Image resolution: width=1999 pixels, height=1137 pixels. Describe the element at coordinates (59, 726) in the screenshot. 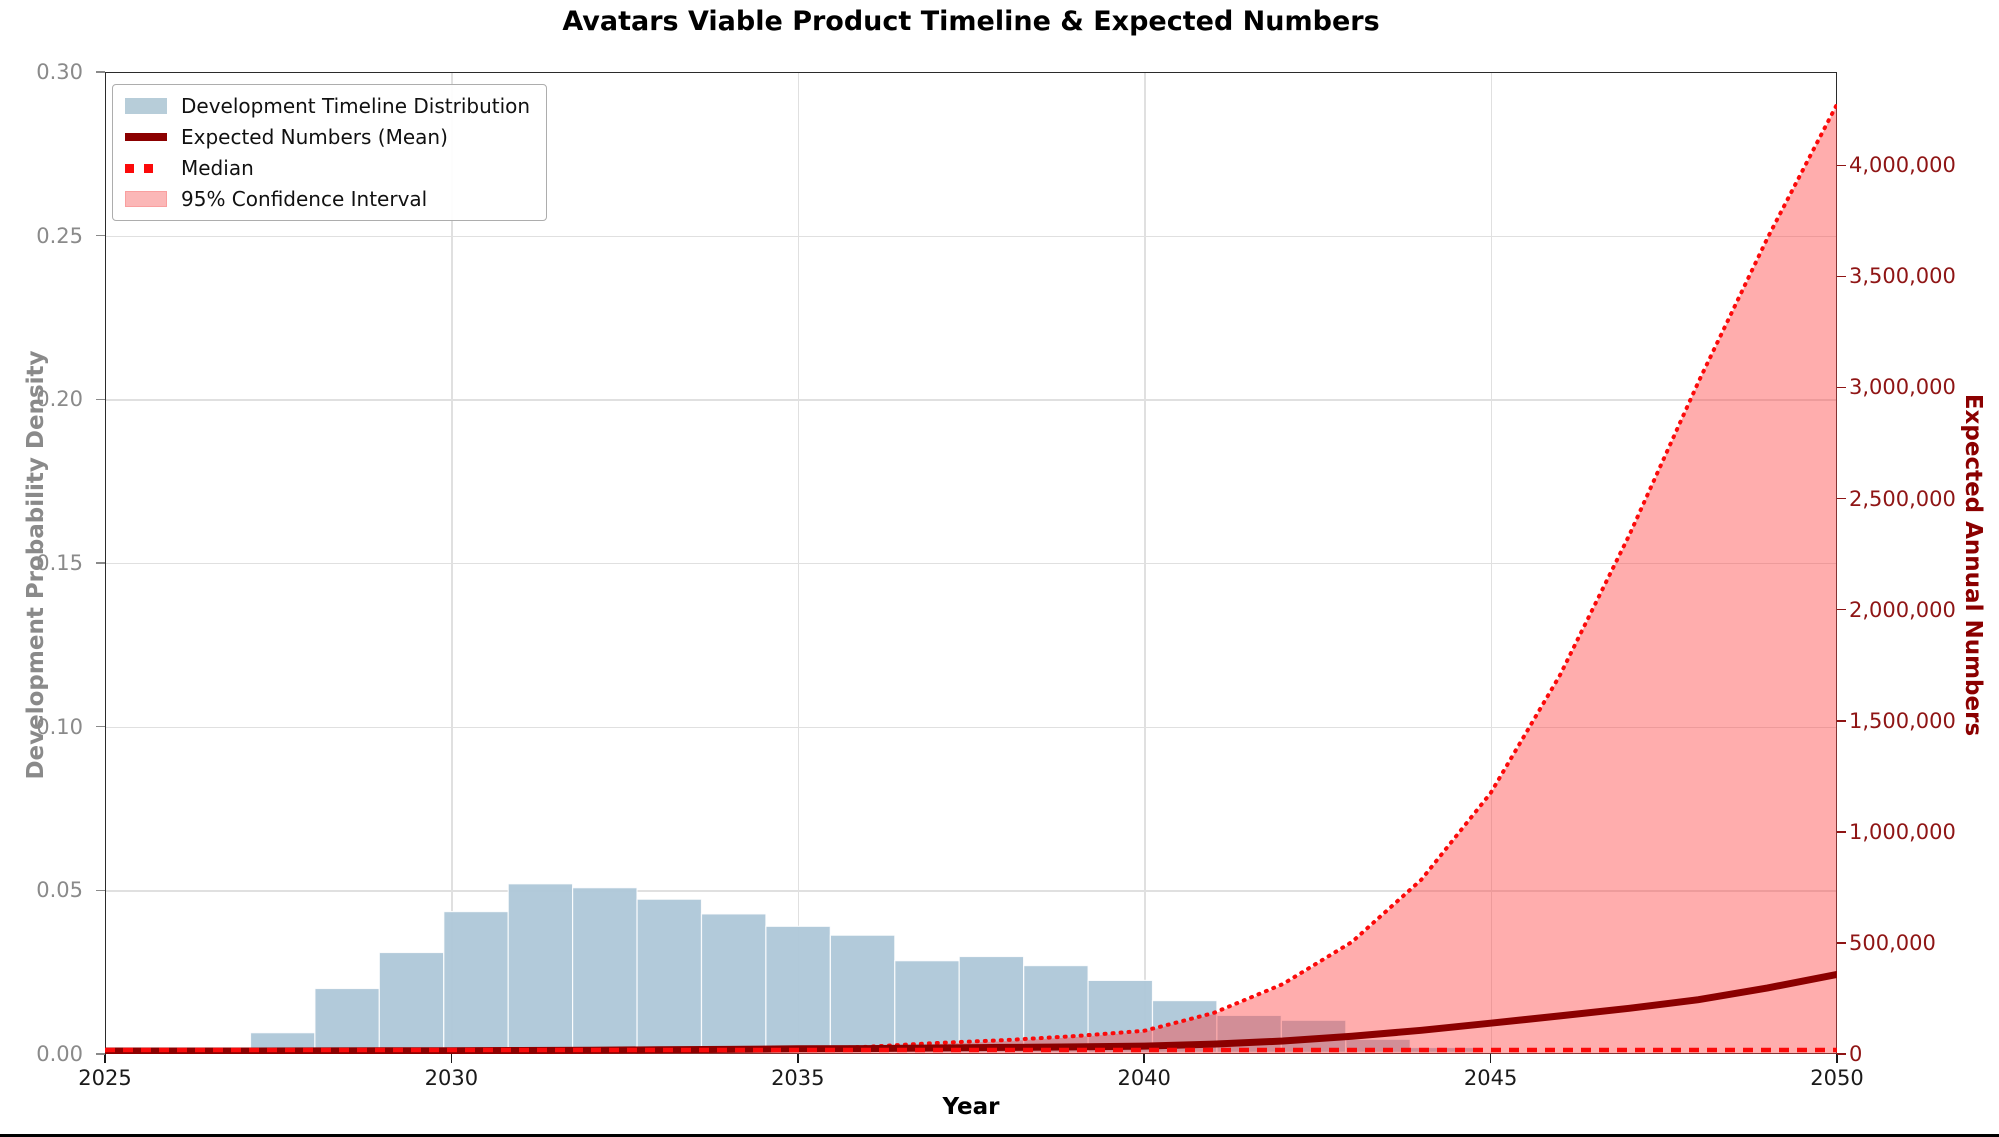

I see `y-left-tick-label: 0.10` at that location.